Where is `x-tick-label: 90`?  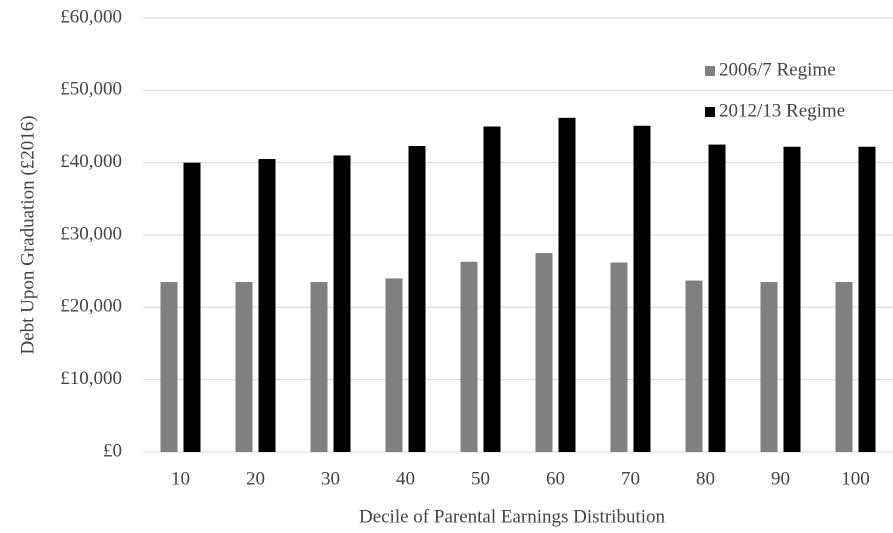 x-tick-label: 90 is located at coordinates (780, 478).